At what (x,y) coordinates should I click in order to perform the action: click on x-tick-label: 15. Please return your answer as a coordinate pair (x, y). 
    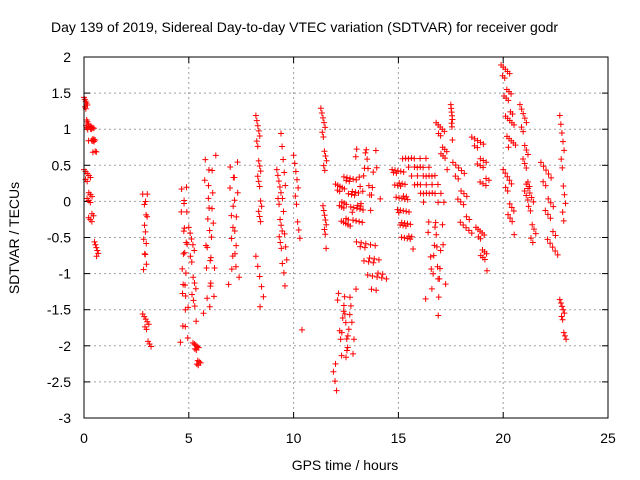
    Looking at the image, I should click on (399, 438).